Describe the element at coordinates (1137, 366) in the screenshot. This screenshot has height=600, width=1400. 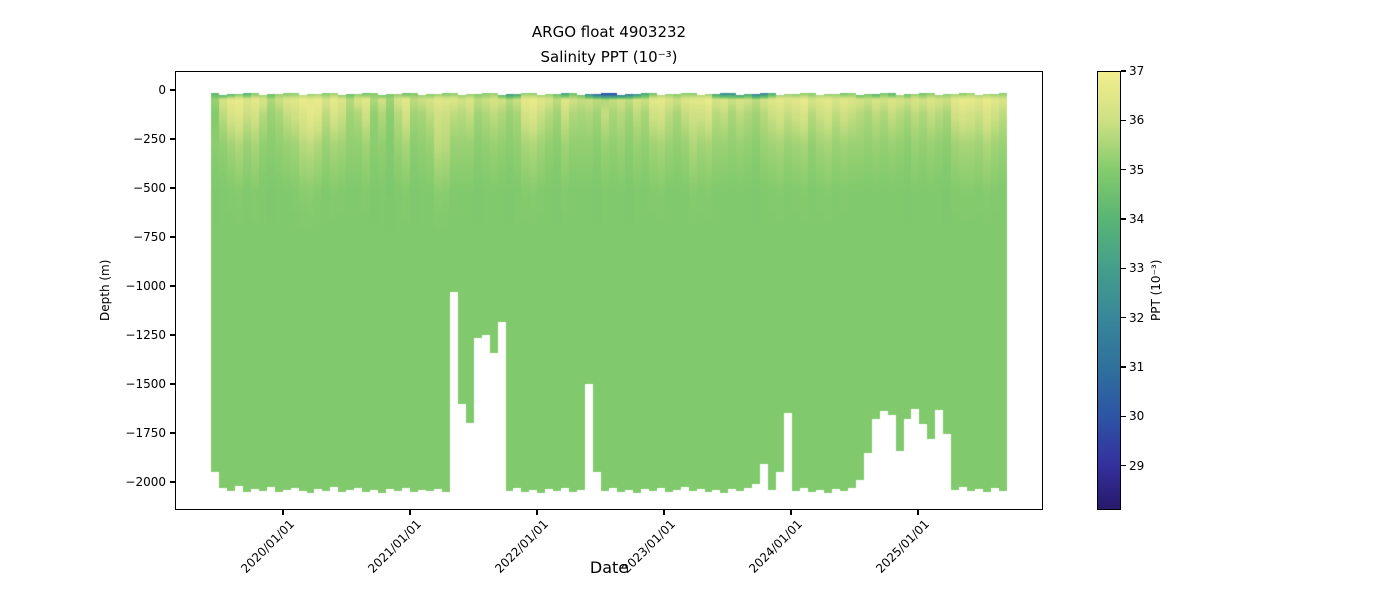
I see `colorbar-tick-label: 31` at that location.